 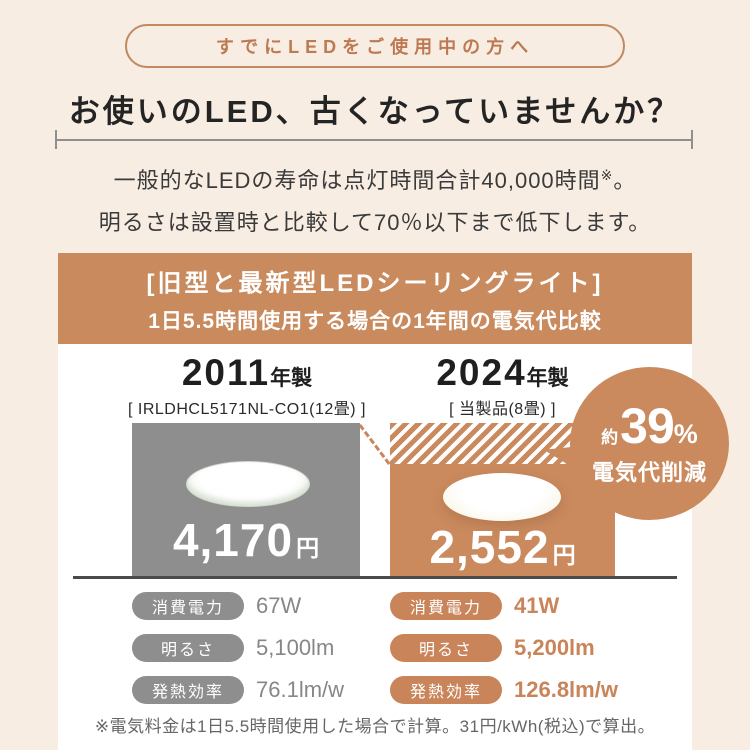 What do you see at coordinates (375, 111) in the screenshot?
I see `page-title: お使いのLED、古くなっていませんか？` at bounding box center [375, 111].